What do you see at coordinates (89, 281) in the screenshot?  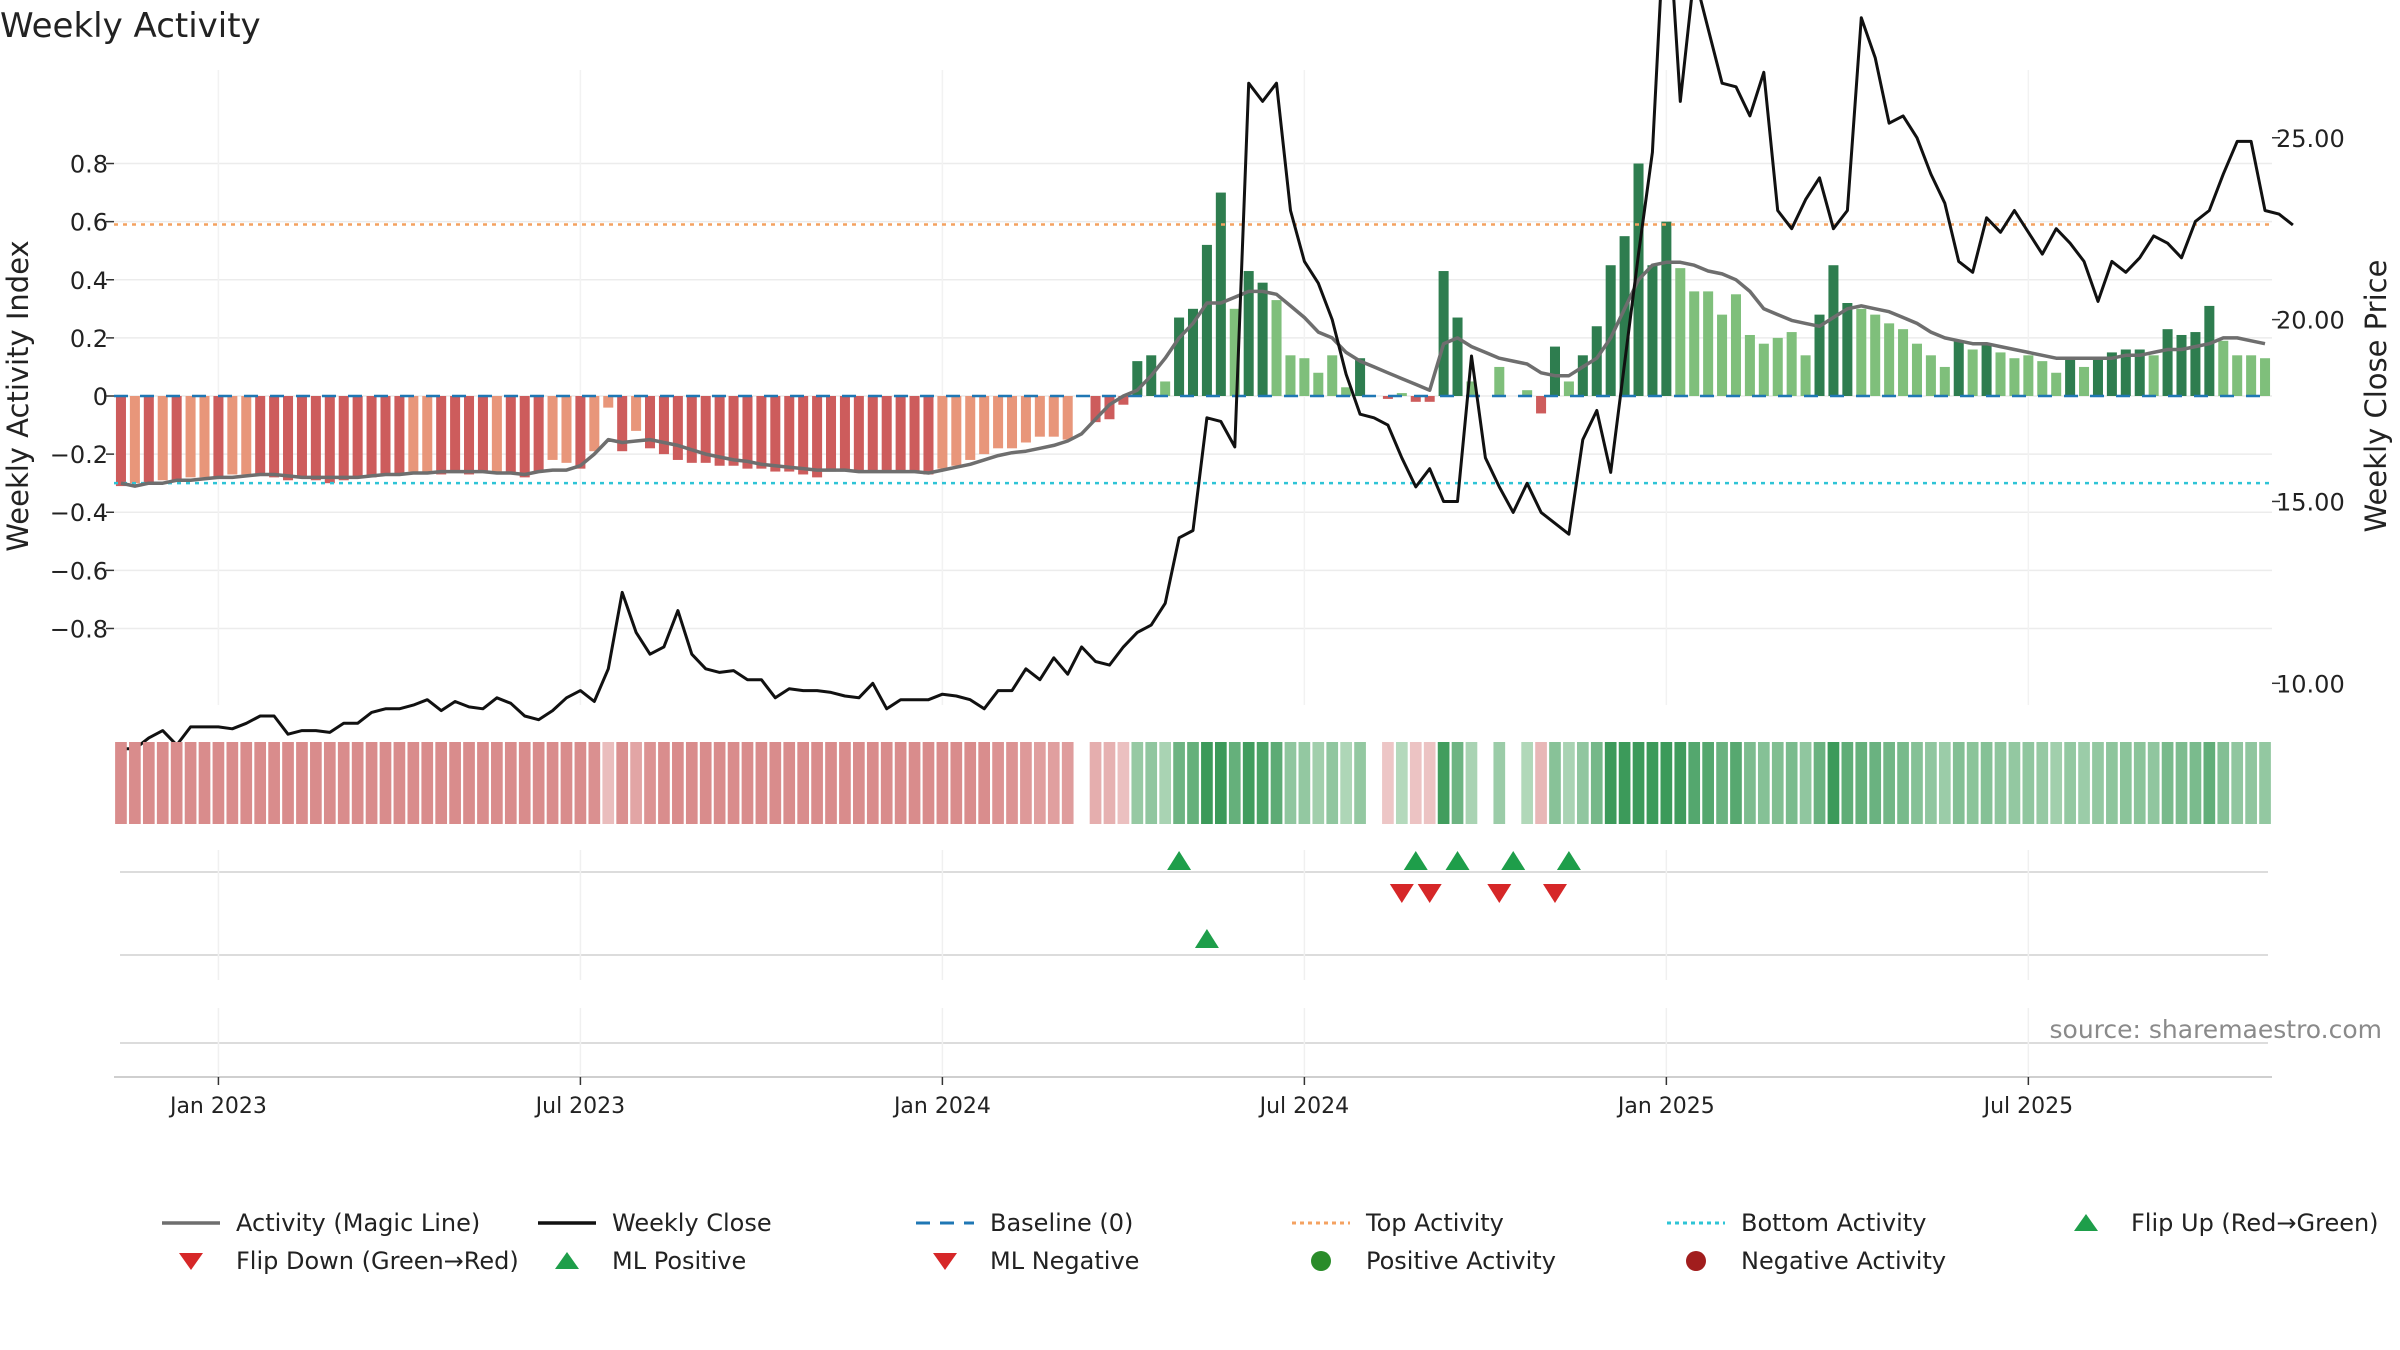 I see `left-tick-label: 0.4` at bounding box center [89, 281].